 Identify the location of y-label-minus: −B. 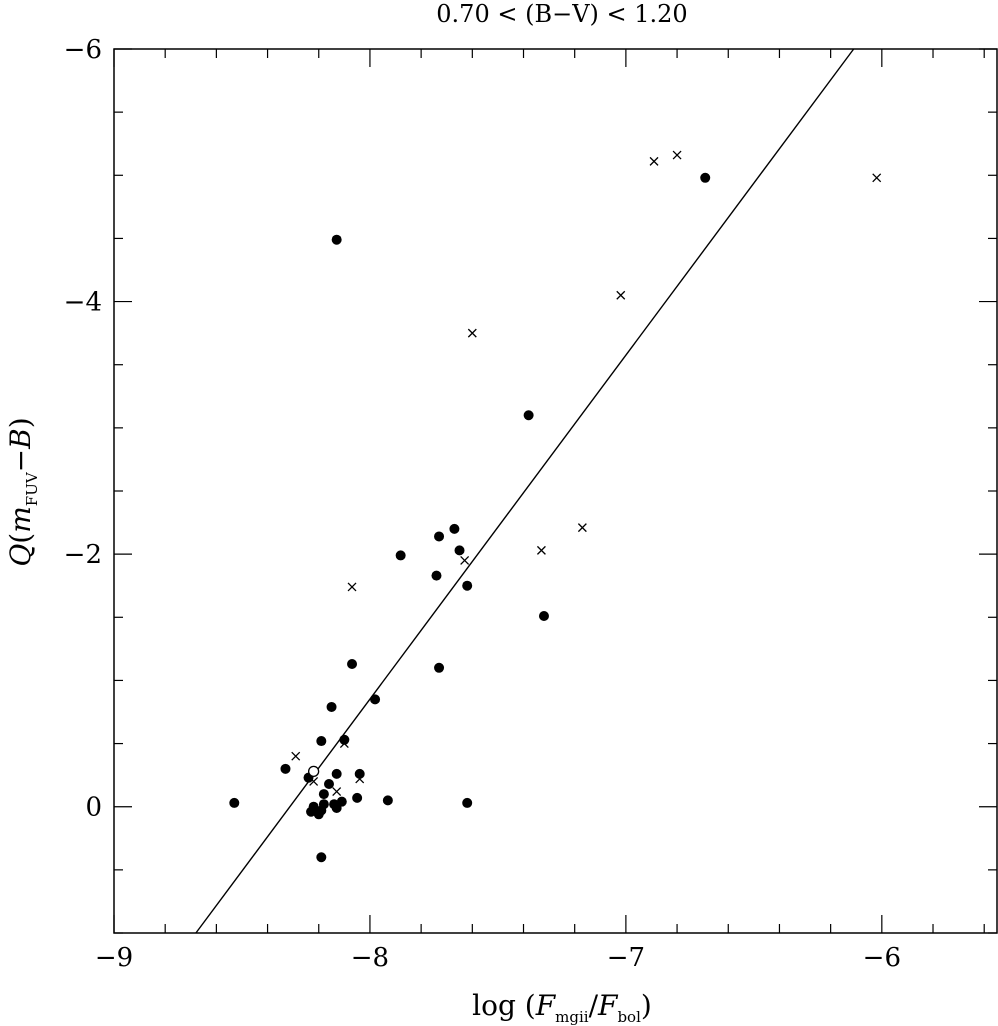
(20, 450).